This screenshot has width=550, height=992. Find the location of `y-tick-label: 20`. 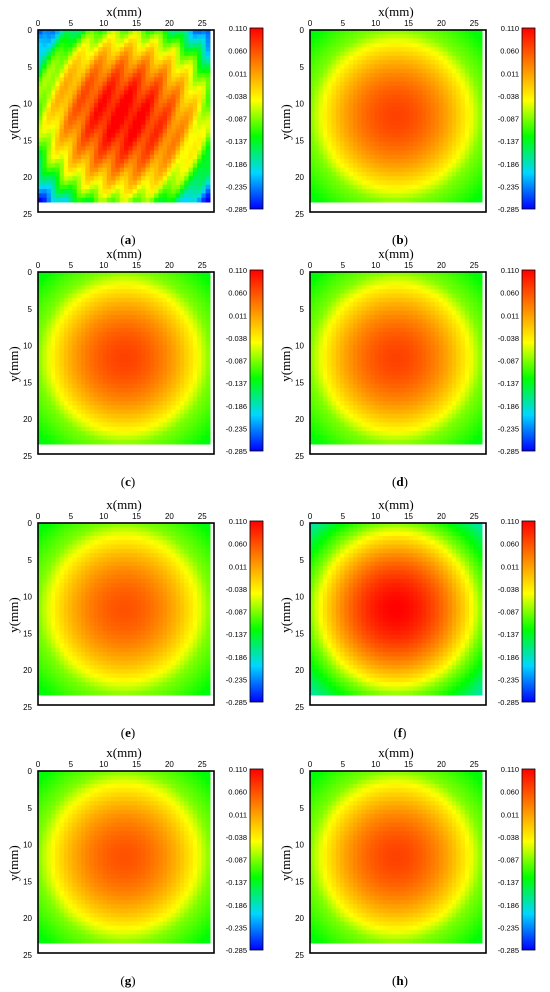

y-tick-label: 20 is located at coordinates (299, 177).